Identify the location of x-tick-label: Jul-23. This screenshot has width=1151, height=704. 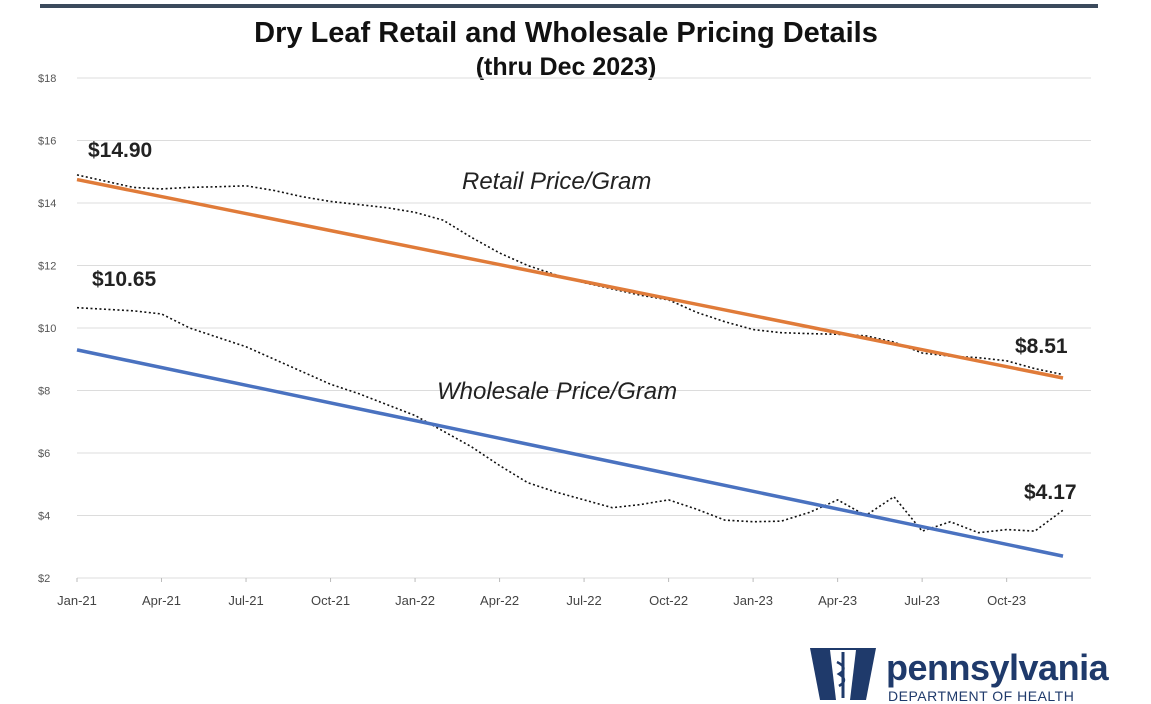
(921, 600).